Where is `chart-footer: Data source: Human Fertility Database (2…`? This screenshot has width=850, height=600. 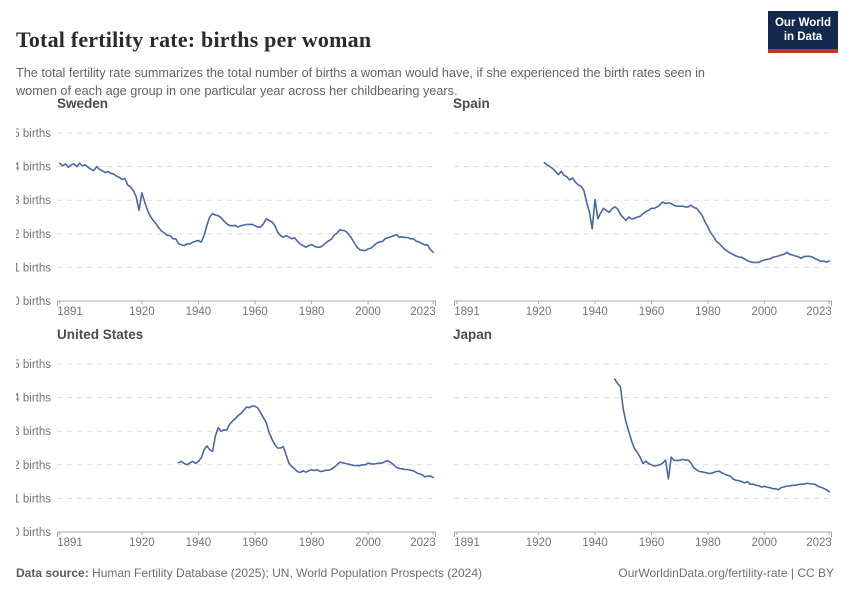 chart-footer: Data source: Human Fertility Database (2… is located at coordinates (425, 573).